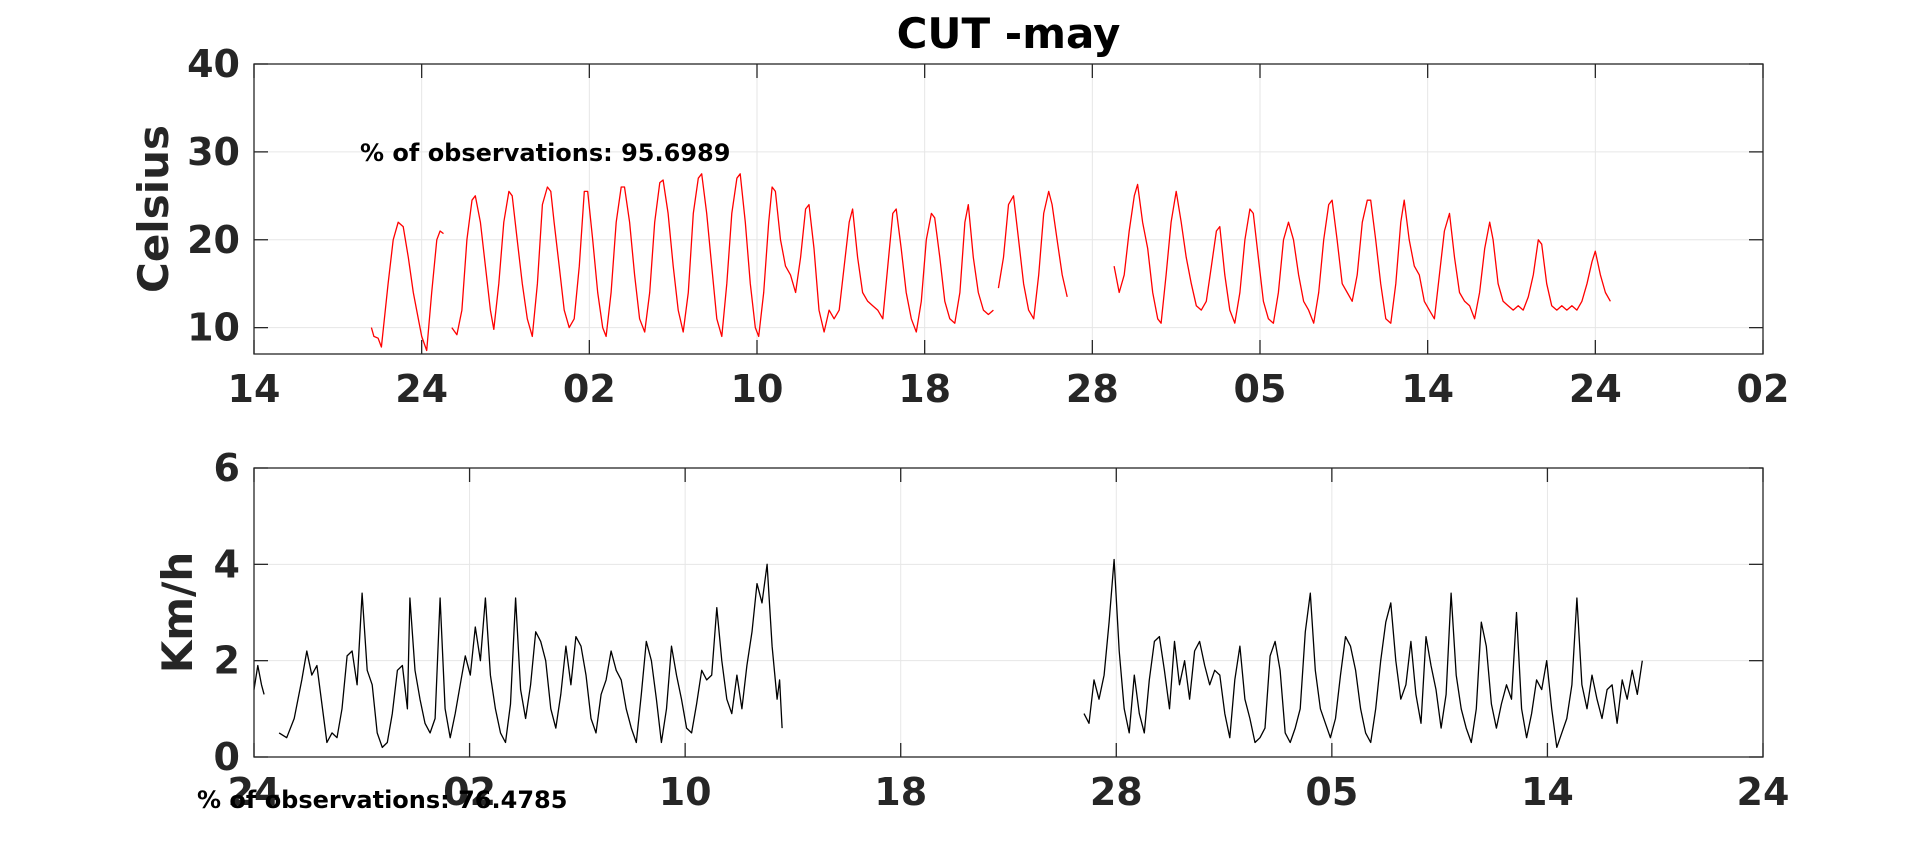 Image resolution: width=1923 pixels, height=845 pixels. What do you see at coordinates (213, 328) in the screenshot?
I see `y-tick-label: 10` at bounding box center [213, 328].